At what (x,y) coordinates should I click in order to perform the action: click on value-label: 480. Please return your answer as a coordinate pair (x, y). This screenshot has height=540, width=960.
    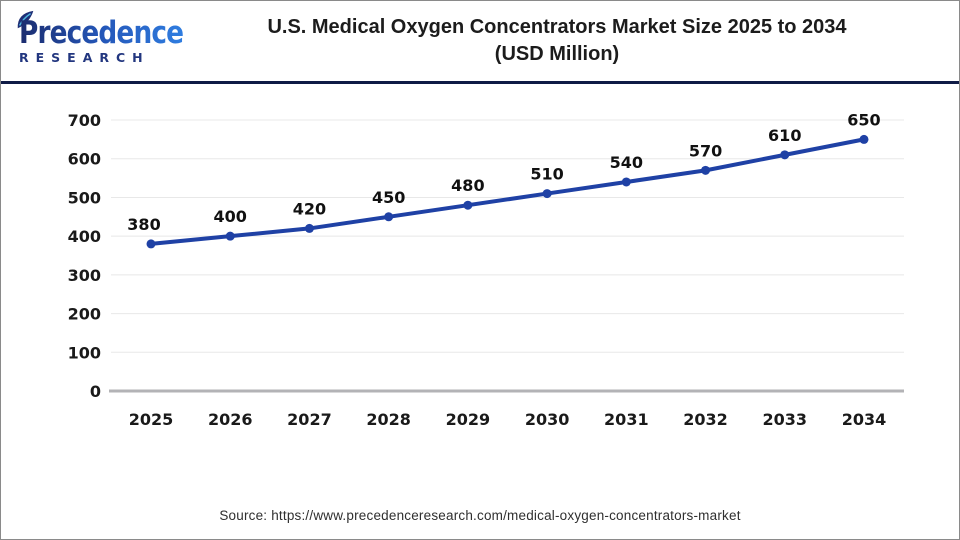
    Looking at the image, I should click on (467, 185).